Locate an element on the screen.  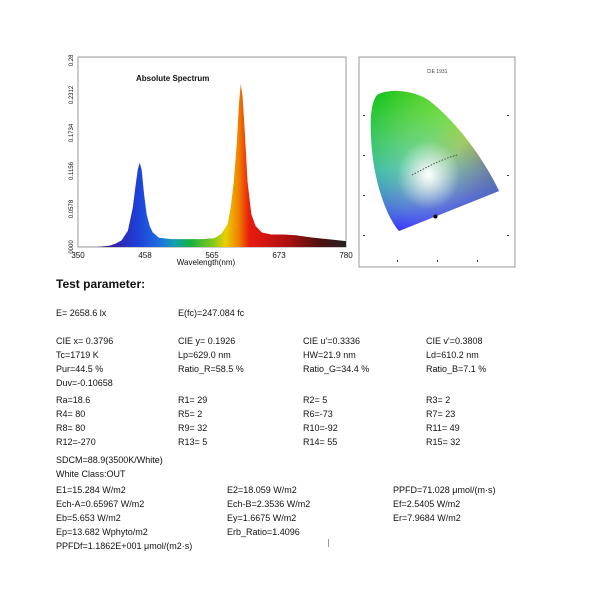
param-value: White Class:OUT is located at coordinates (91, 474).